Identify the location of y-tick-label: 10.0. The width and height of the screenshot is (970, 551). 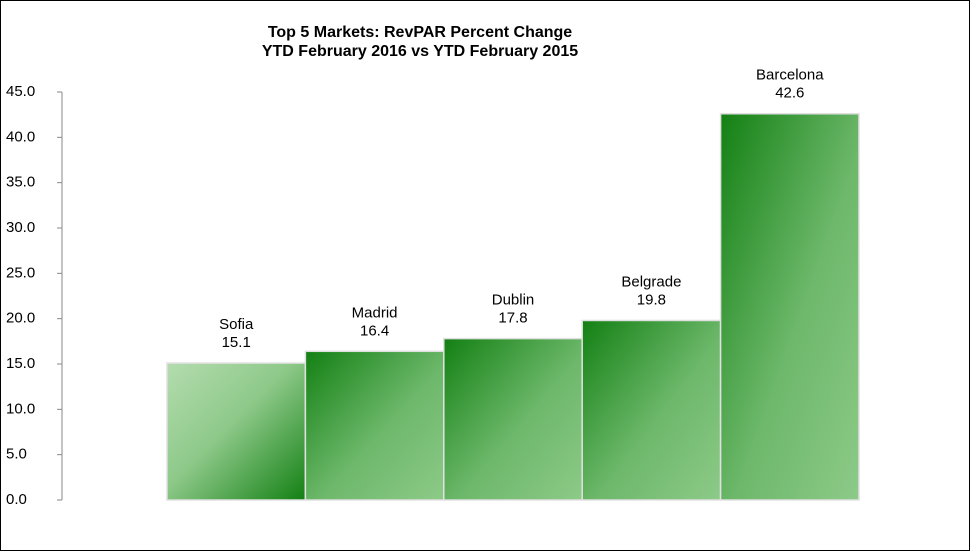
(20, 408).